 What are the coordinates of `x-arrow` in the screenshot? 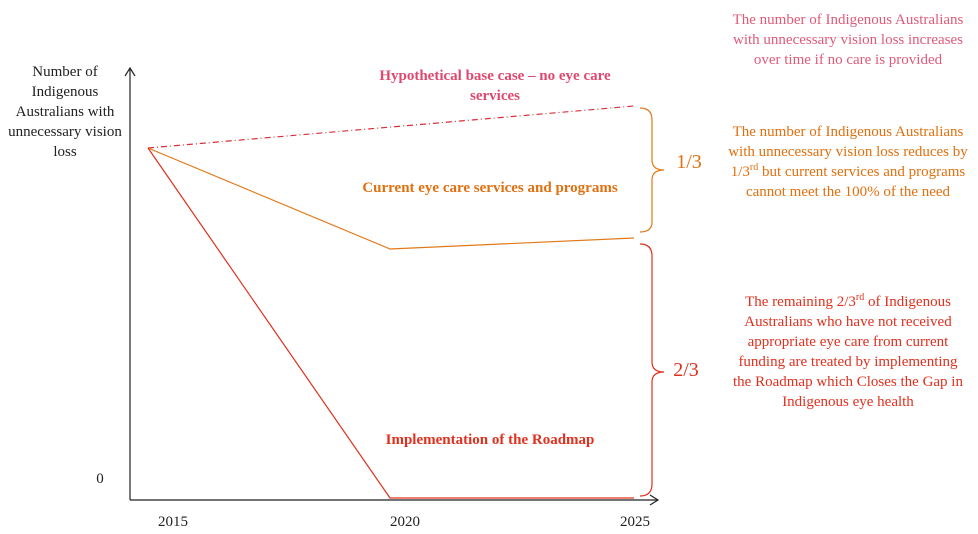 It's located at (654, 500).